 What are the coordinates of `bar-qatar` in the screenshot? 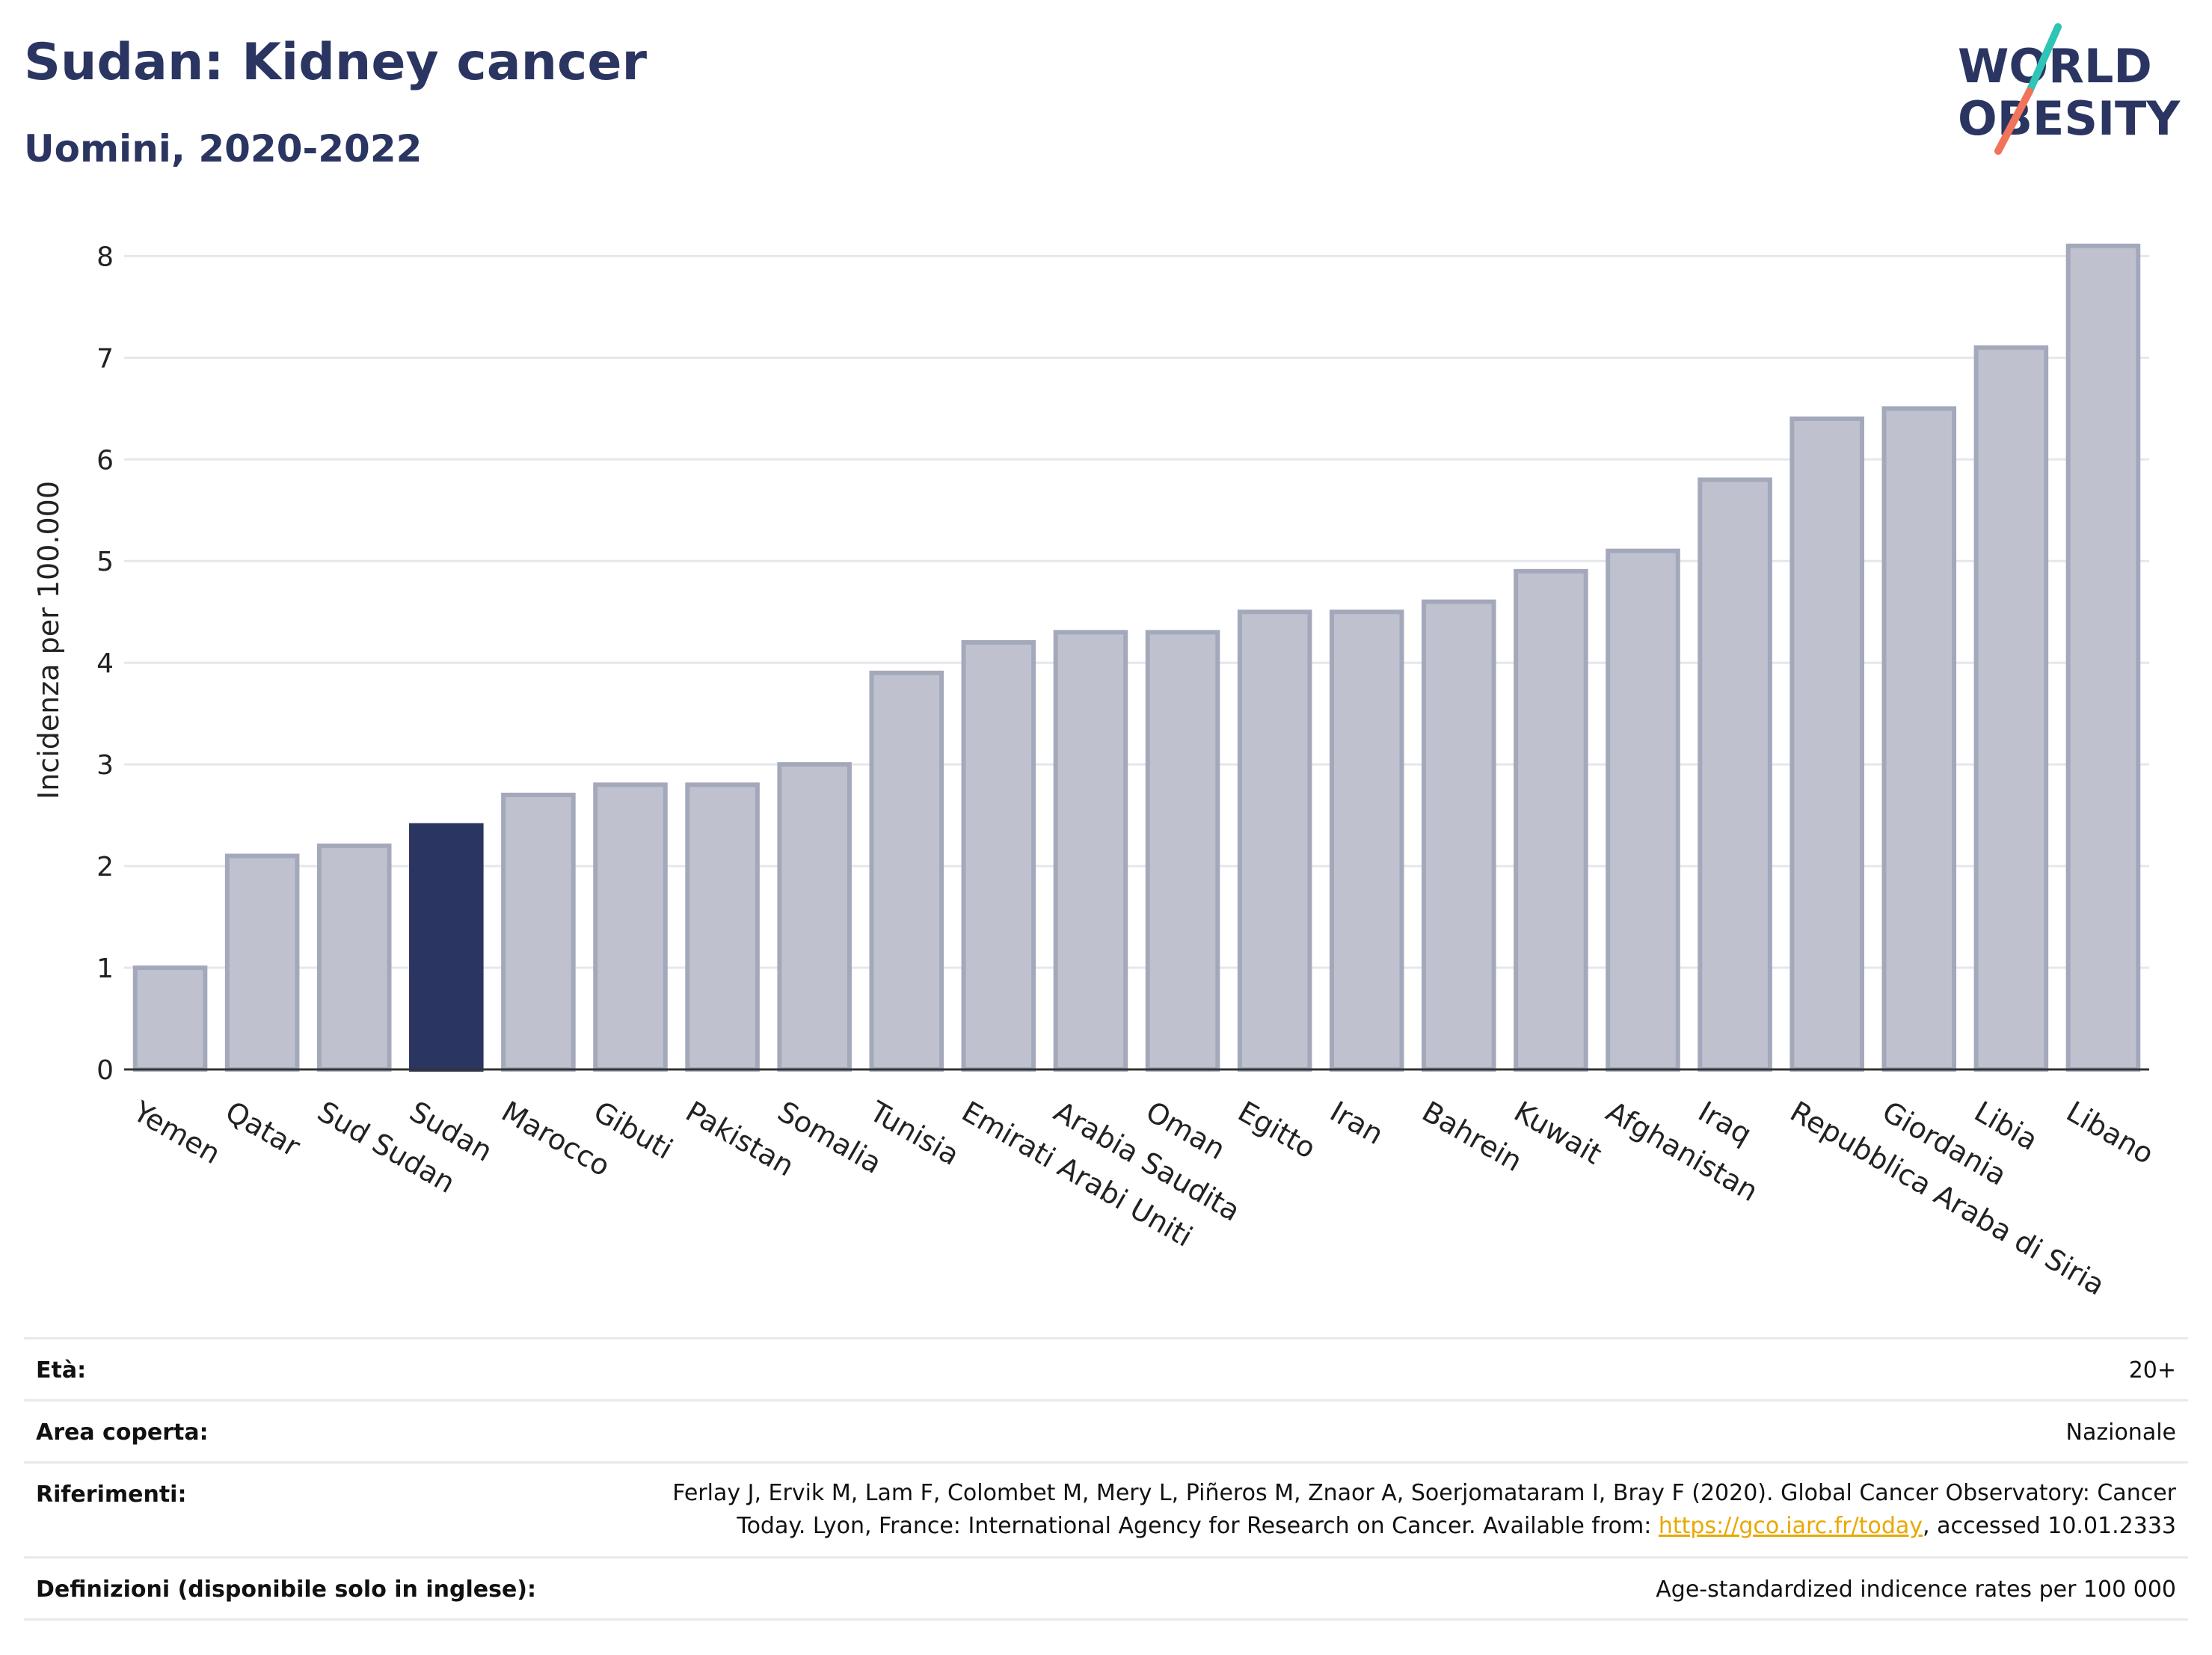 It's located at (262, 962).